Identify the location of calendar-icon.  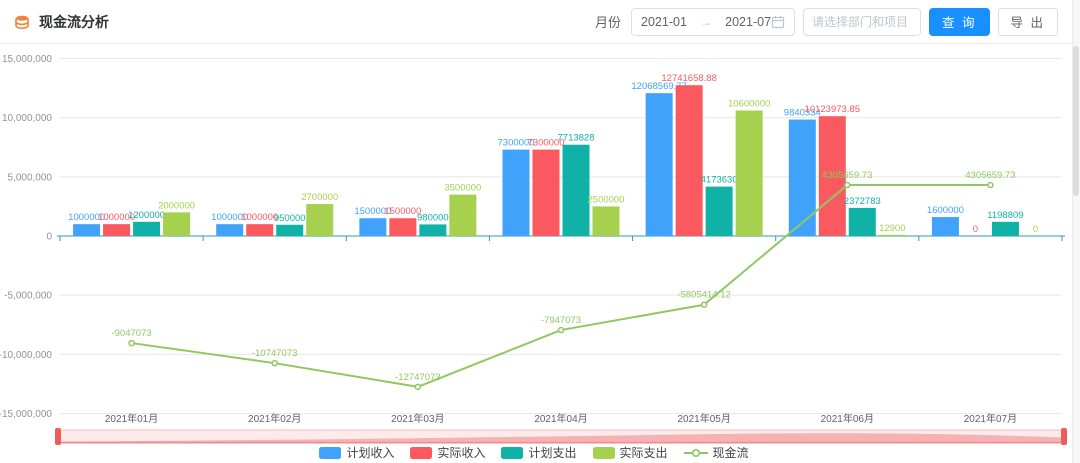
(778, 22).